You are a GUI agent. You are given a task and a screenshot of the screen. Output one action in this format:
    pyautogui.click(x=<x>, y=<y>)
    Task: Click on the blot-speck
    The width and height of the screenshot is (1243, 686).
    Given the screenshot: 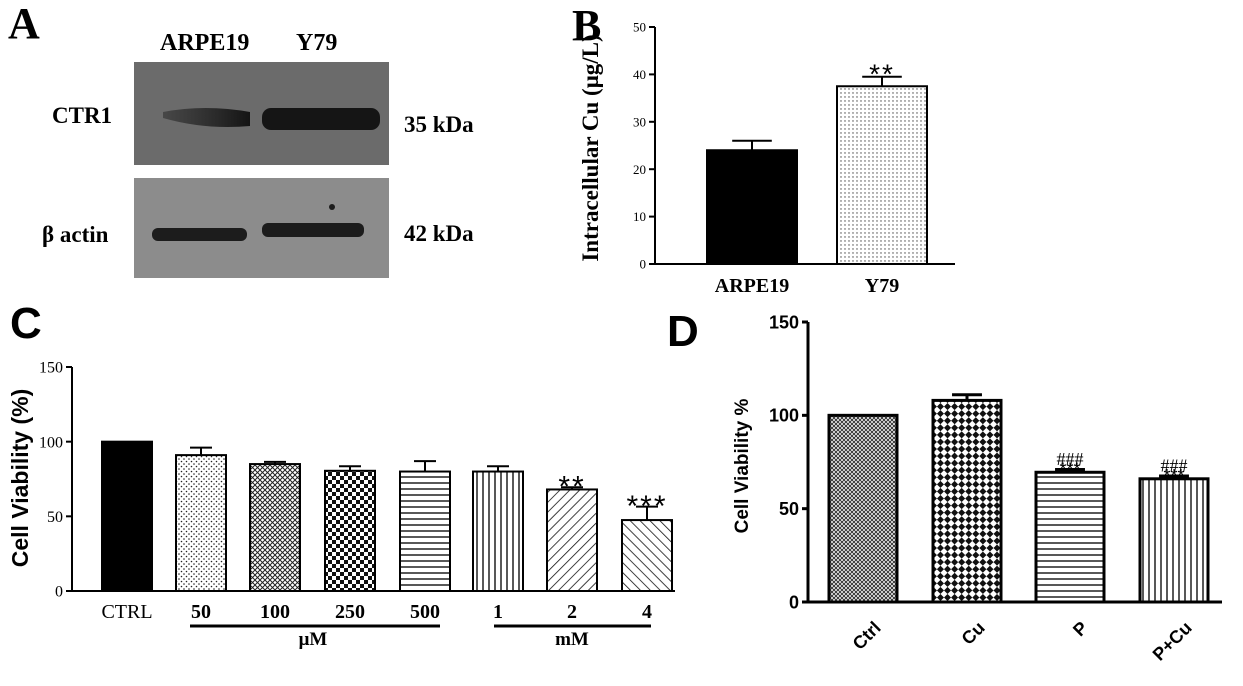 What is the action you would take?
    pyautogui.click(x=332, y=207)
    